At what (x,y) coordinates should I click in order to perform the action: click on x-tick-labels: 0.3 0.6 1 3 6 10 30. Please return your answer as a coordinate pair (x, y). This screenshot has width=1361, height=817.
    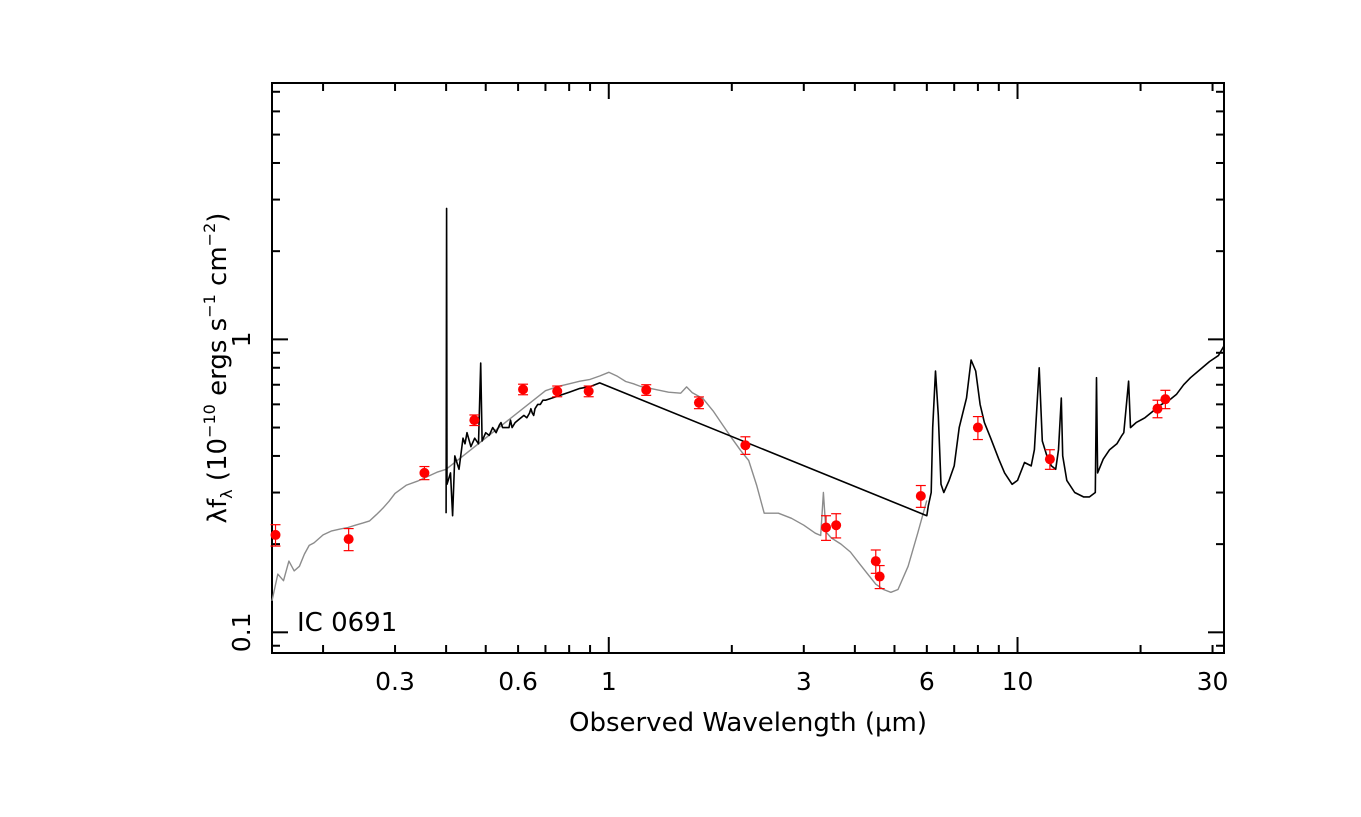
    Looking at the image, I should click on (801, 681).